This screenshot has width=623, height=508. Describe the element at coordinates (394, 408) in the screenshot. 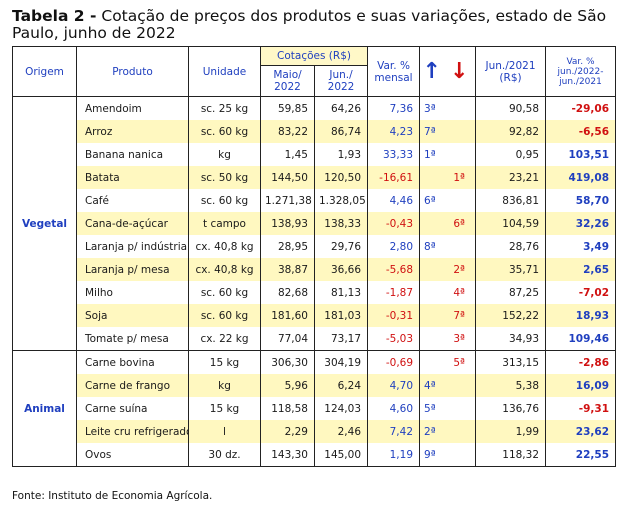

I see `monthly-var-cell: 4,60` at that location.